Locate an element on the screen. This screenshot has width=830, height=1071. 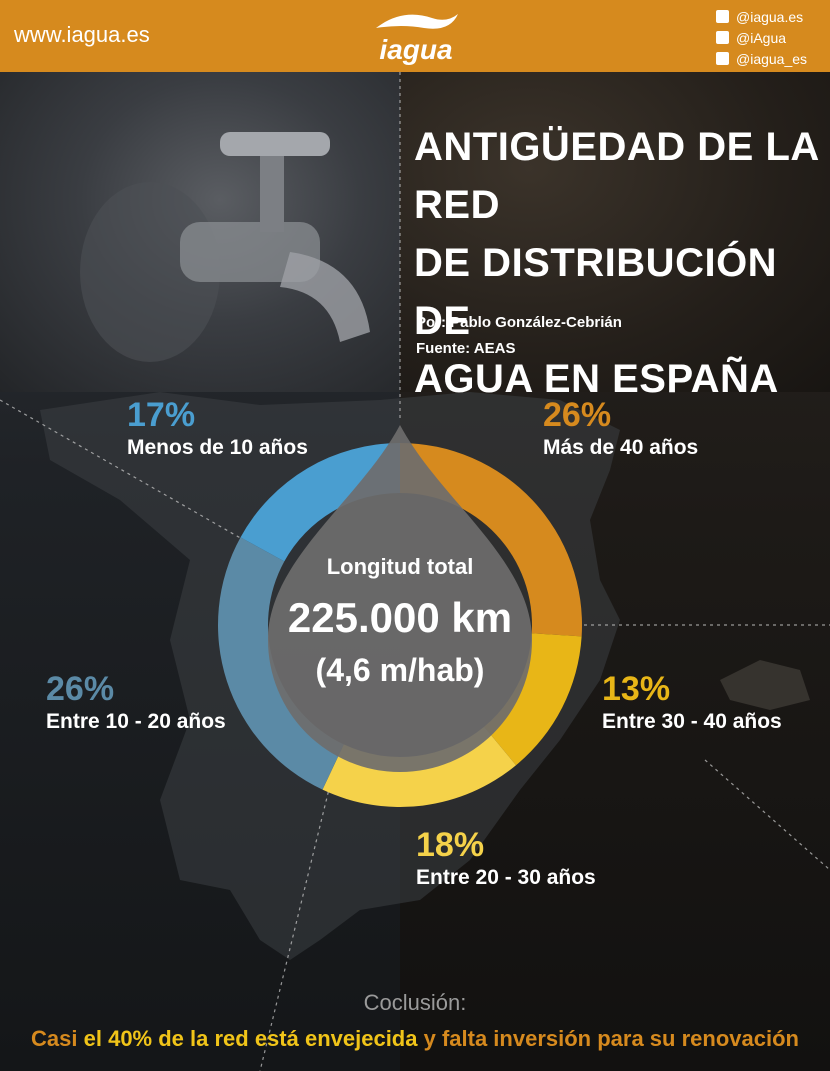
byline: Por: Pablo González-Cebrián Fuente: AEAS is located at coordinates (519, 336).